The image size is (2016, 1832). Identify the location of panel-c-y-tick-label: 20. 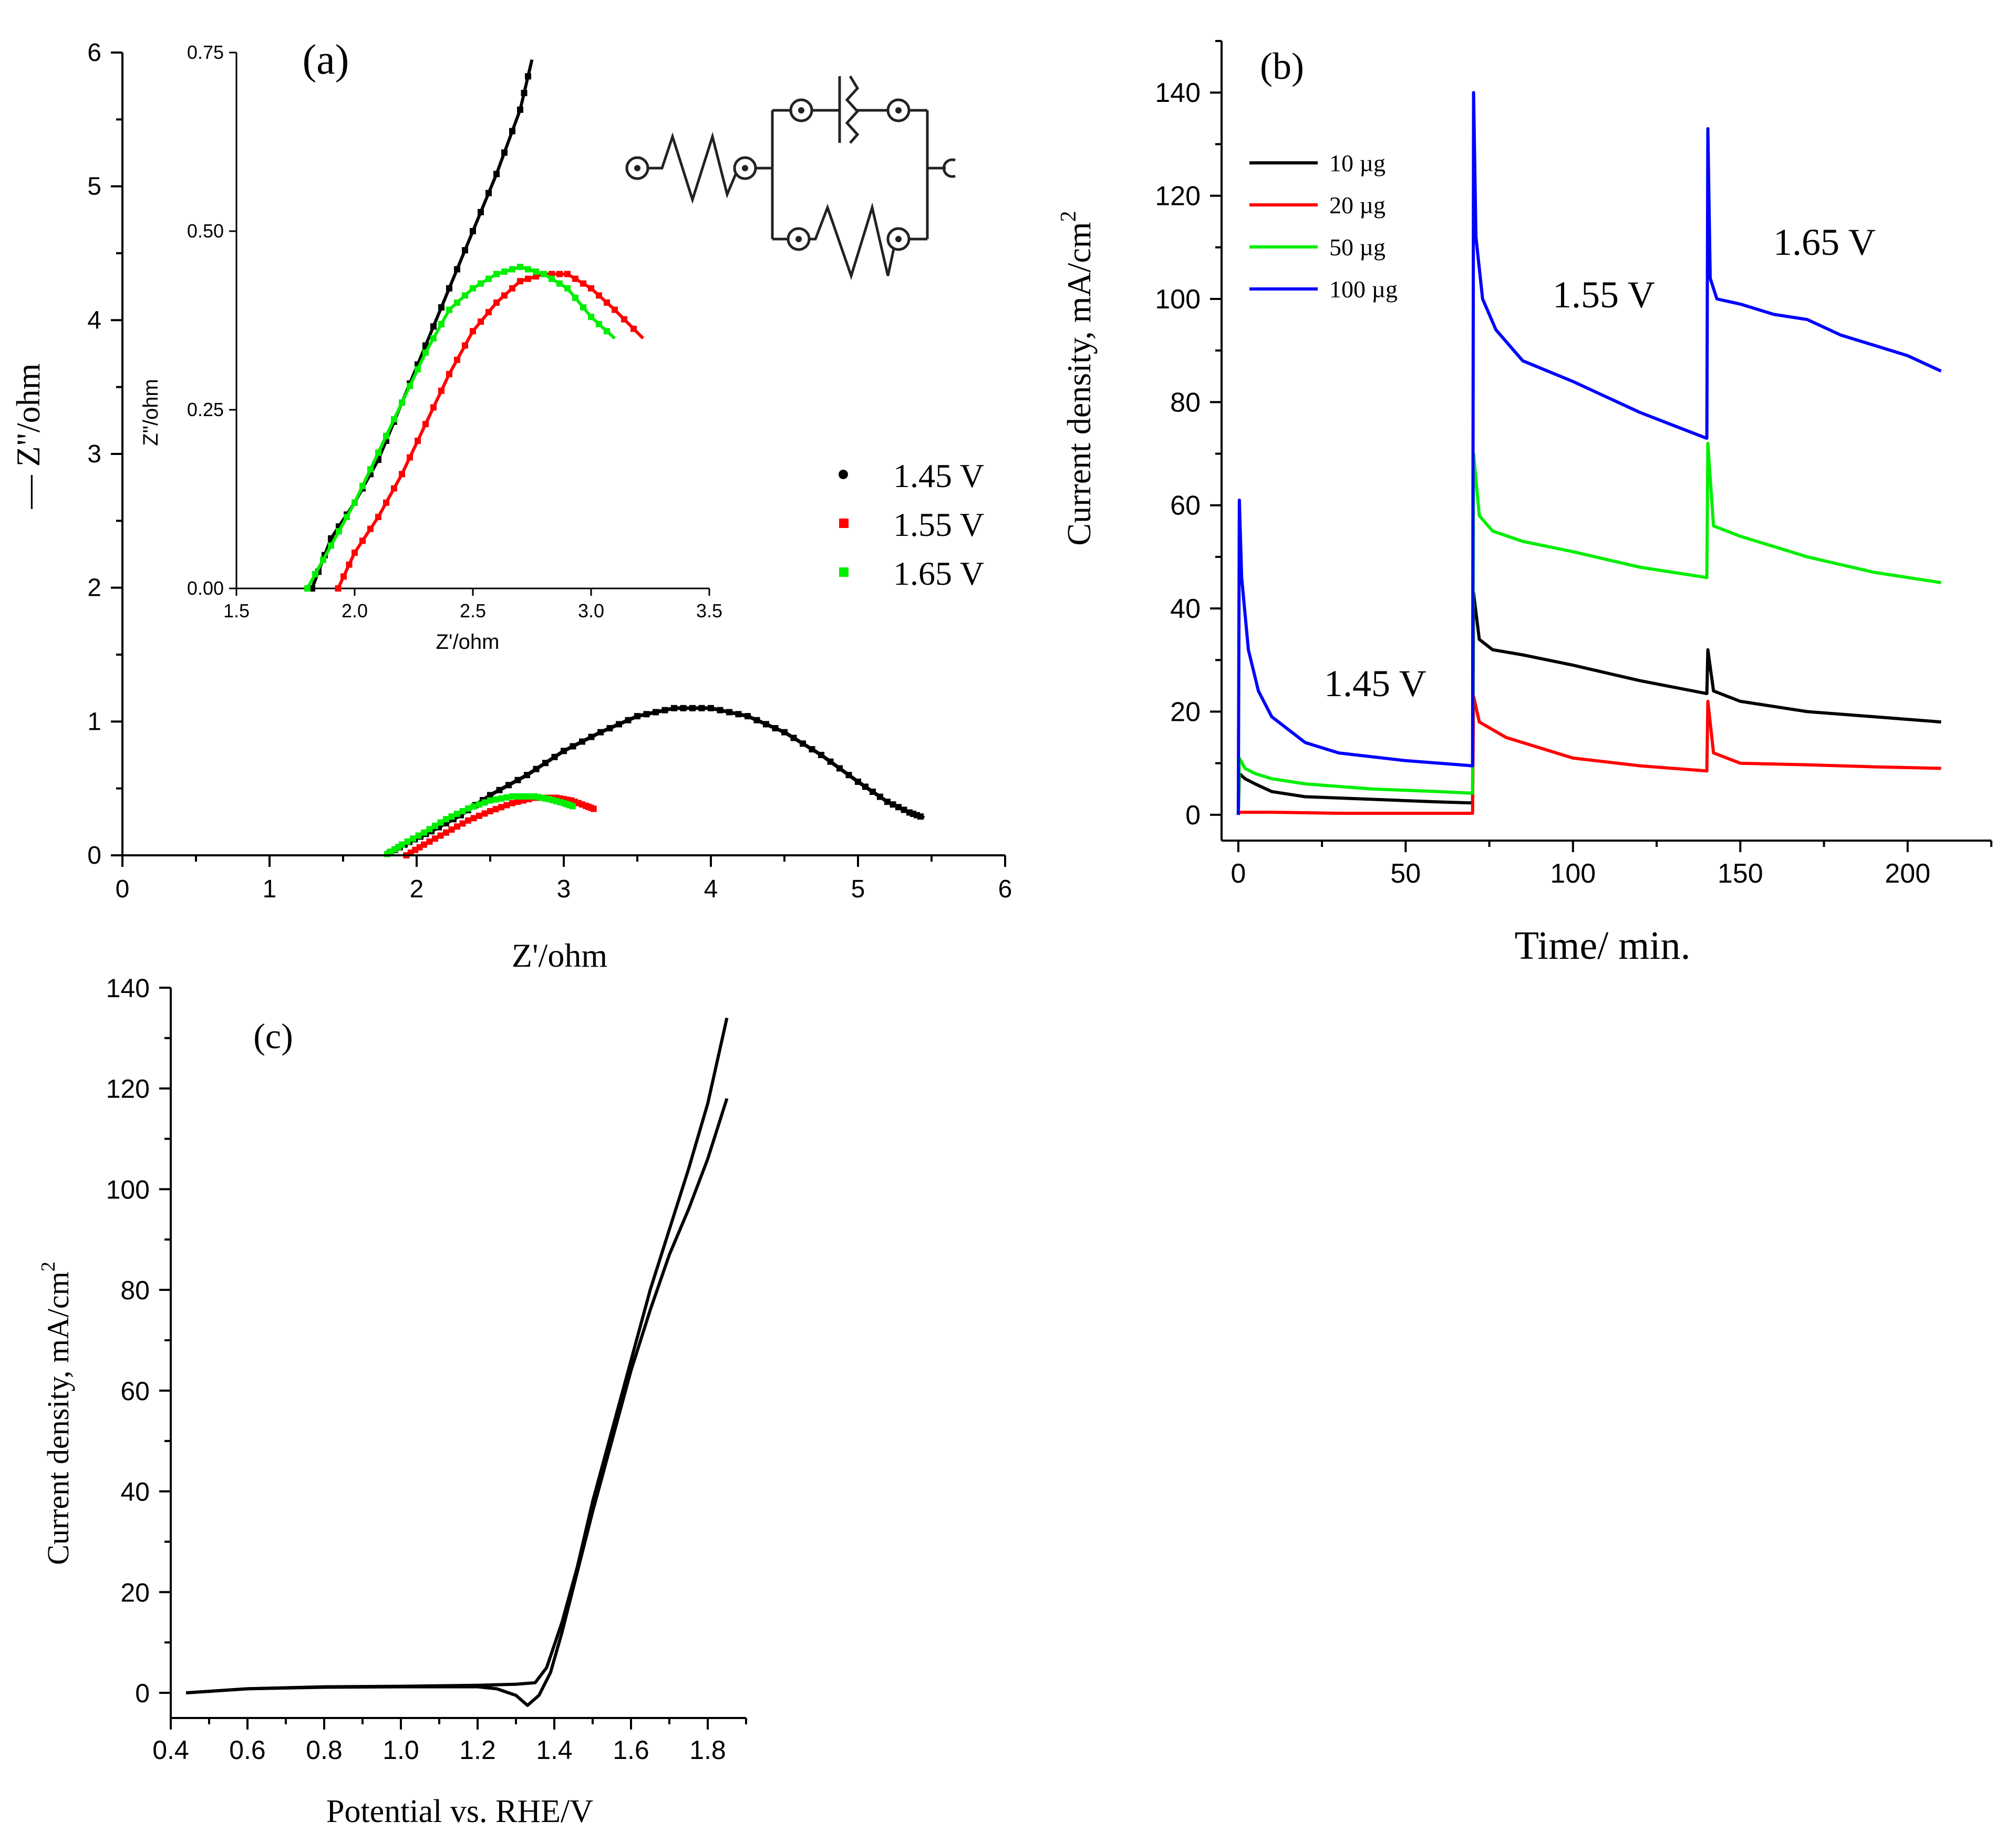
(135, 1592).